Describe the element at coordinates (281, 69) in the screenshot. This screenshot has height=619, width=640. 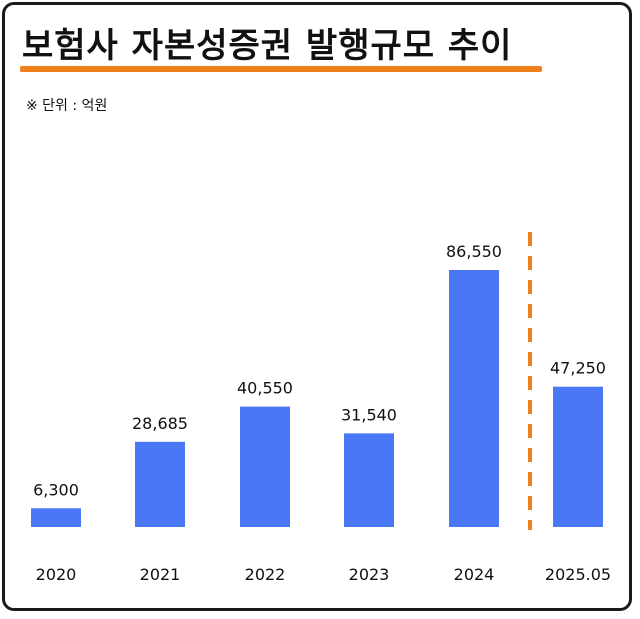
I see `title-underline` at that location.